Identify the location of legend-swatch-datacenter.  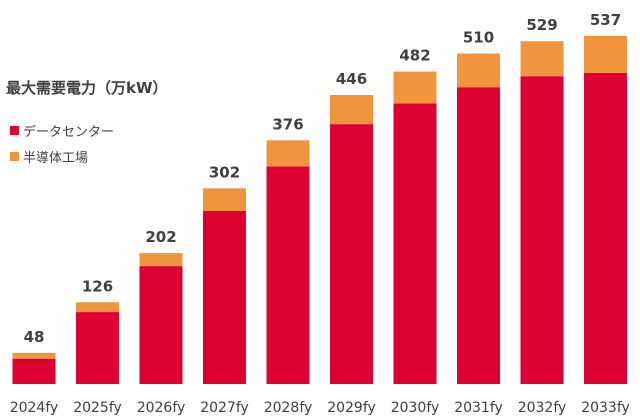
(14, 130).